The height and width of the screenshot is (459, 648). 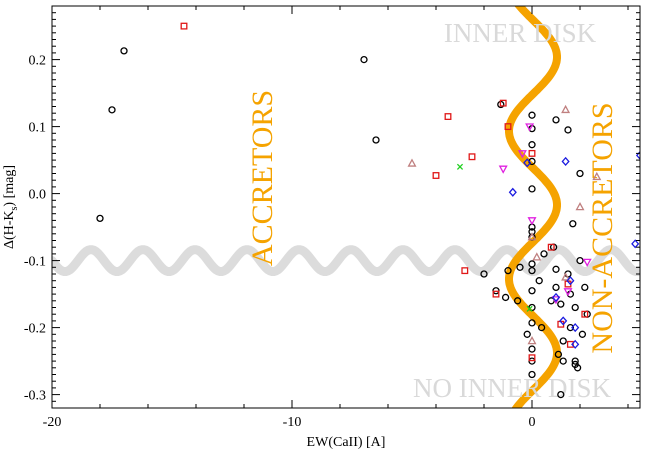 I want to click on inner-disk-label: INNER DISK, so click(x=520, y=33).